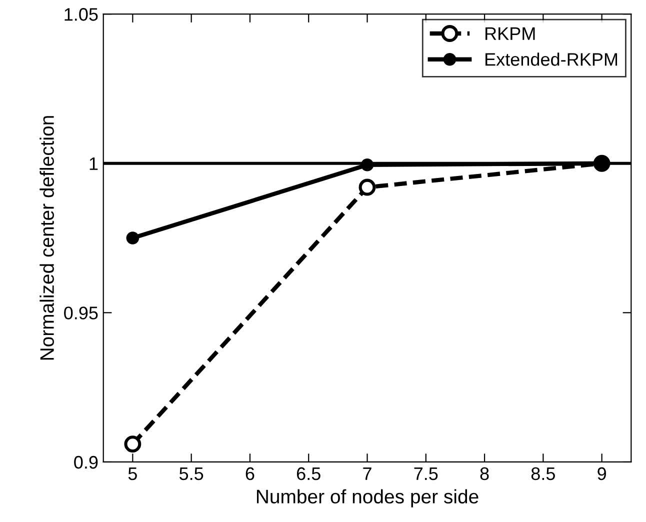 The width and height of the screenshot is (646, 522). Describe the element at coordinates (308, 473) in the screenshot. I see `x-tick-label: 6.5` at that location.